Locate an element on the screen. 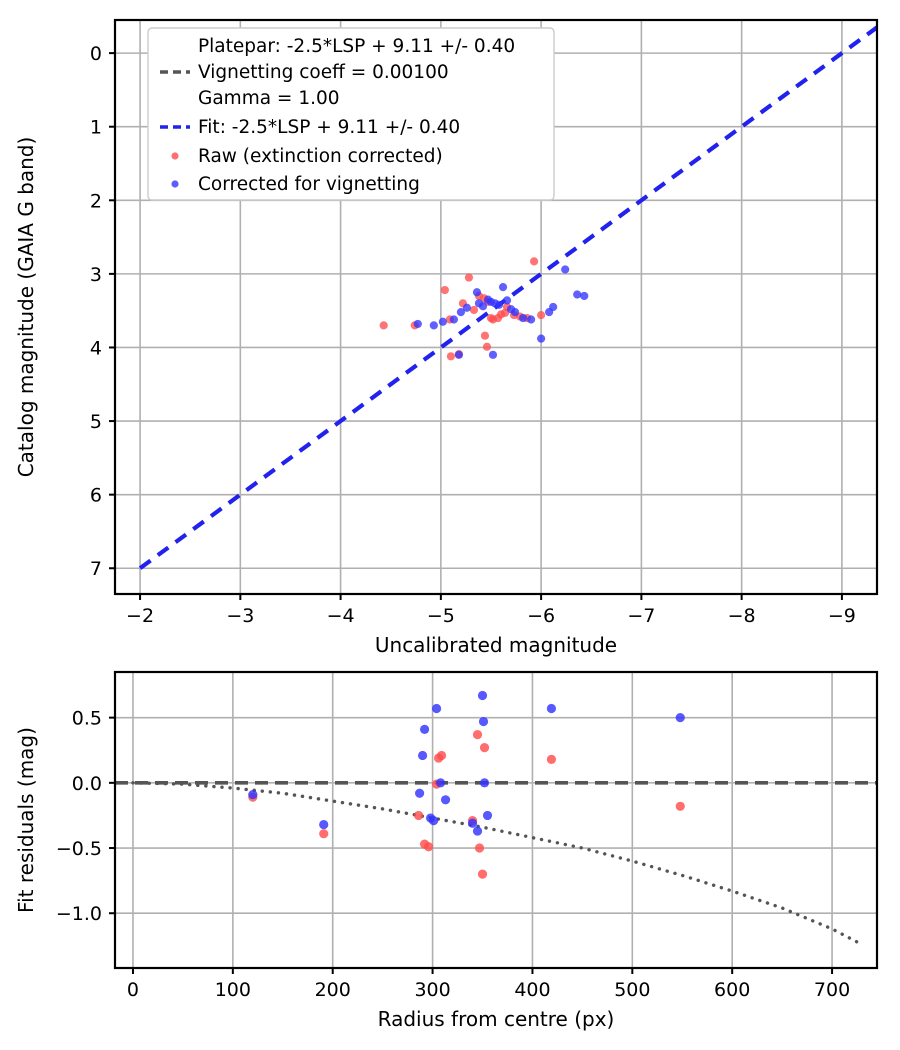  top-xtick-label: −8 is located at coordinates (742, 616).